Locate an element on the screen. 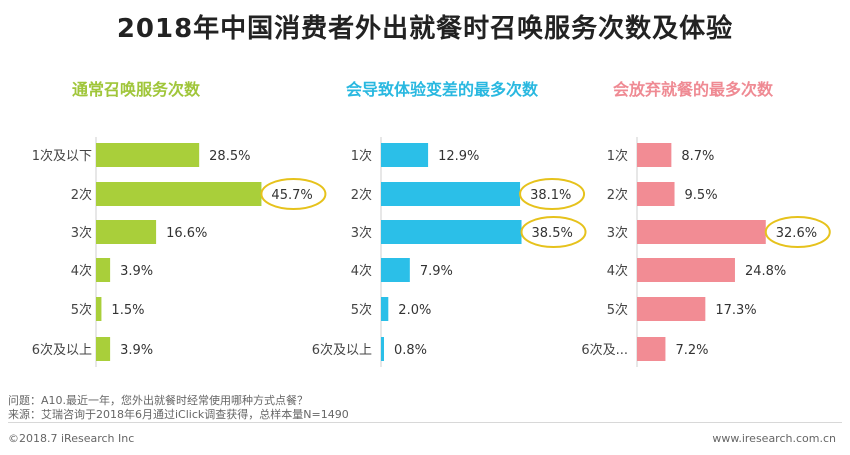  chart-2-title: 会导致体验变差的最多次数 is located at coordinates (442, 89).